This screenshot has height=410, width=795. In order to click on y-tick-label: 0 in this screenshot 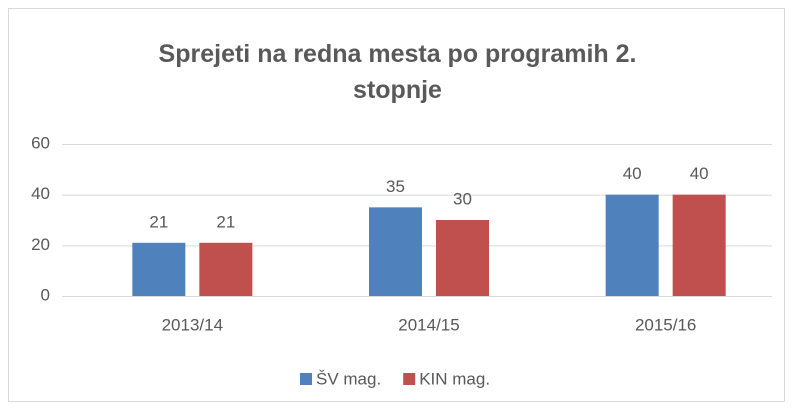, I will do `click(45, 294)`.